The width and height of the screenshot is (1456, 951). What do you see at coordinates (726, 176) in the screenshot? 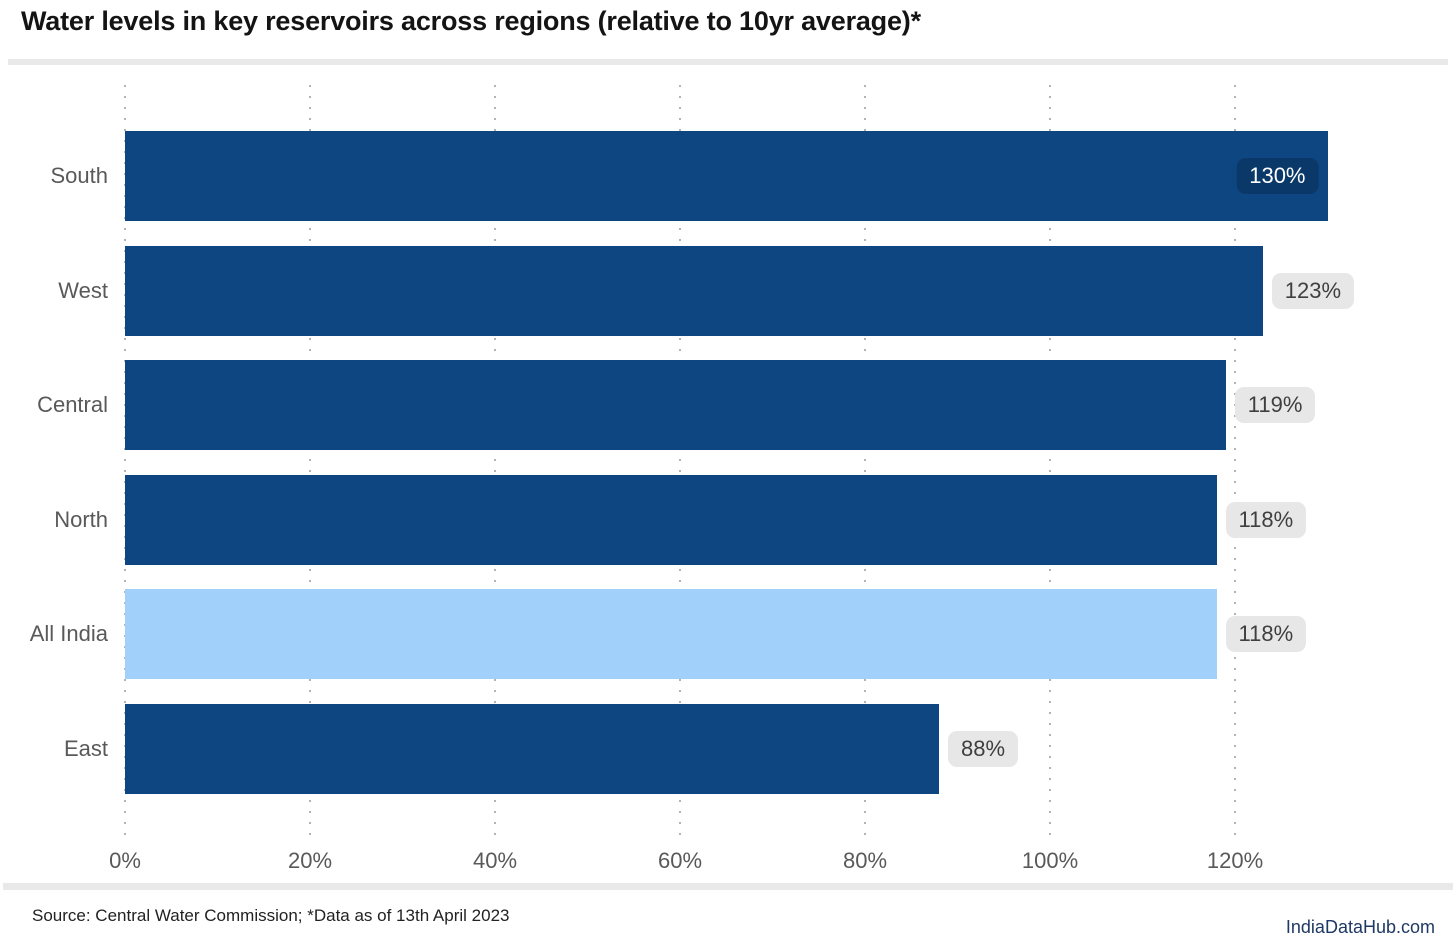
I see `bar-south` at bounding box center [726, 176].